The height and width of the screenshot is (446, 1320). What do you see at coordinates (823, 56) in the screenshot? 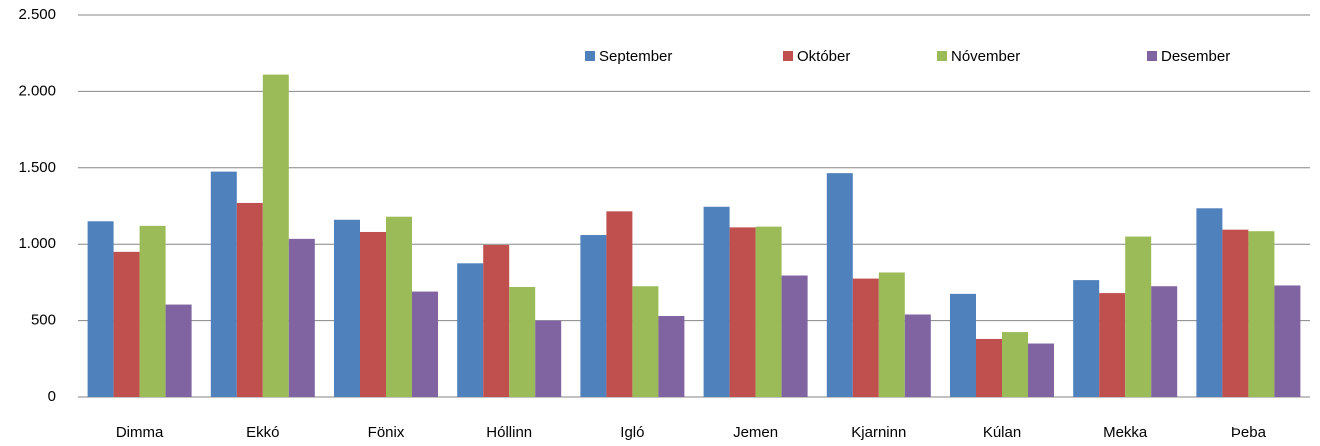
I see `legend-label: Október` at bounding box center [823, 56].